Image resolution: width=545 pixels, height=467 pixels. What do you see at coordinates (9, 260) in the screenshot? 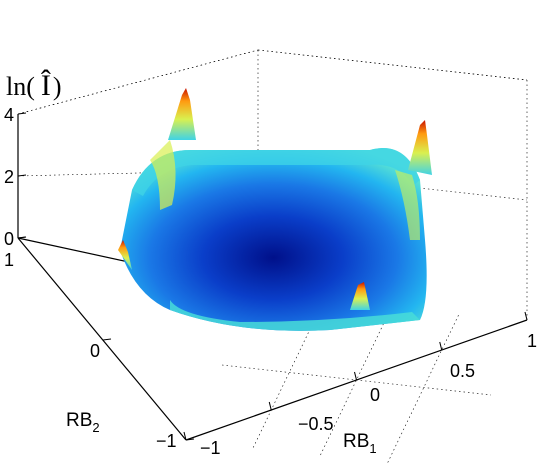
I see `y-tick-label-2: 1` at bounding box center [9, 260].